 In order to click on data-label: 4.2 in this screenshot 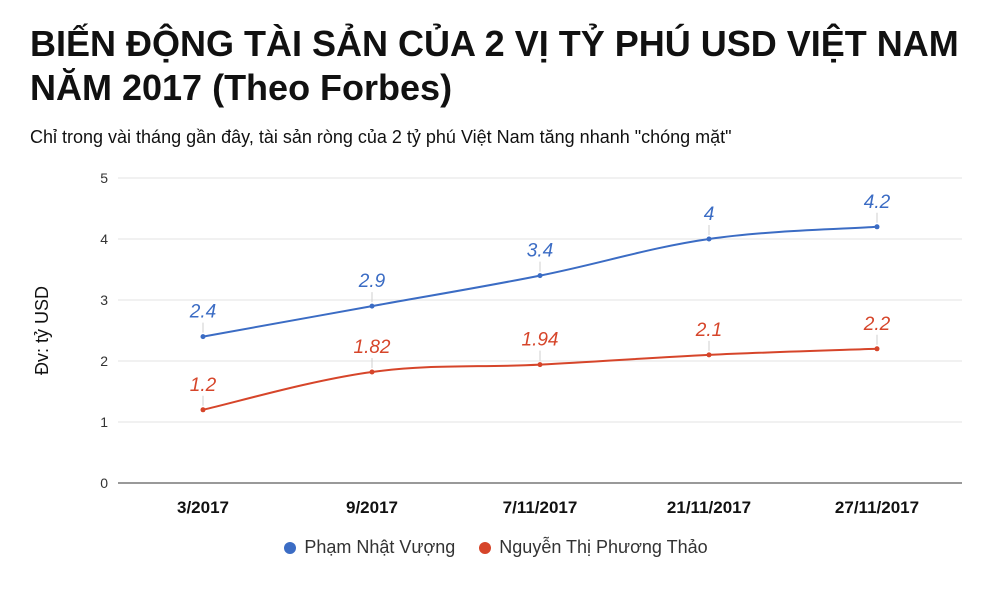, I will do `click(877, 202)`.